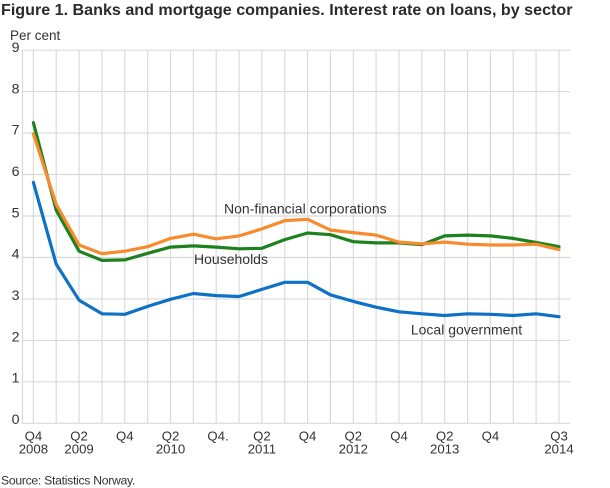 This screenshot has width=610, height=488. What do you see at coordinates (16, 131) in the screenshot?
I see `svg-text: 7` at bounding box center [16, 131].